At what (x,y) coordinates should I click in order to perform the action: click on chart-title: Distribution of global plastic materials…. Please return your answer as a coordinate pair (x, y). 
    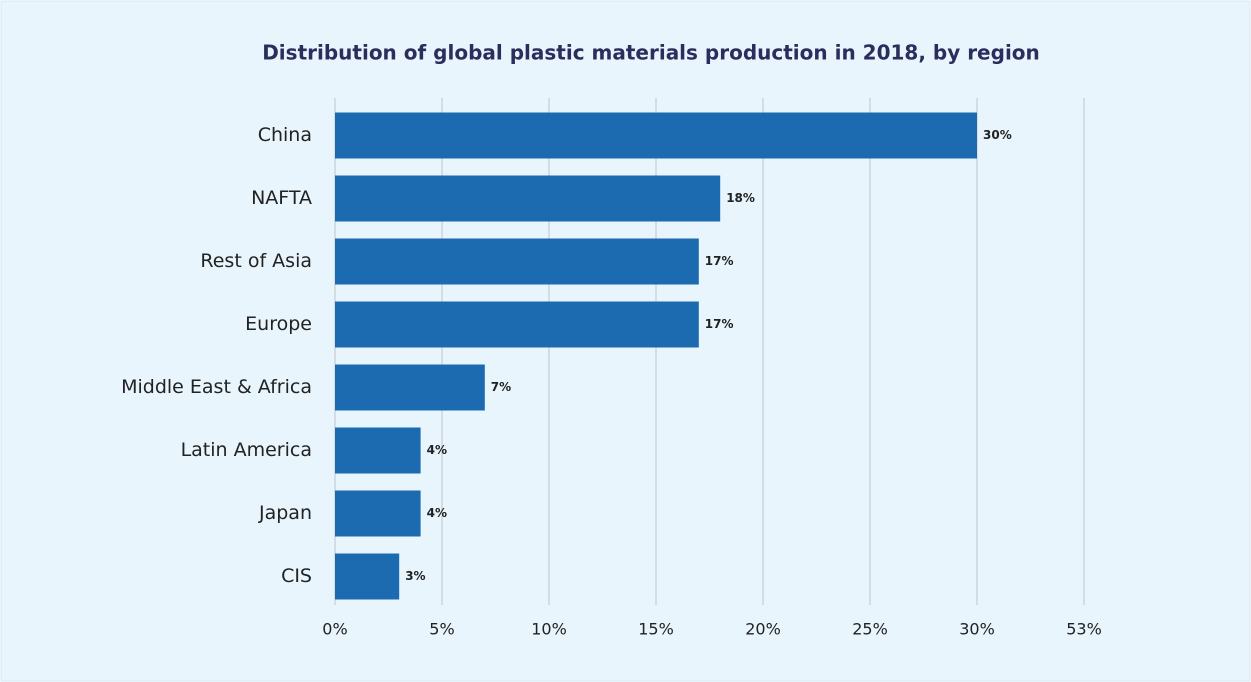
    Looking at the image, I should click on (651, 53).